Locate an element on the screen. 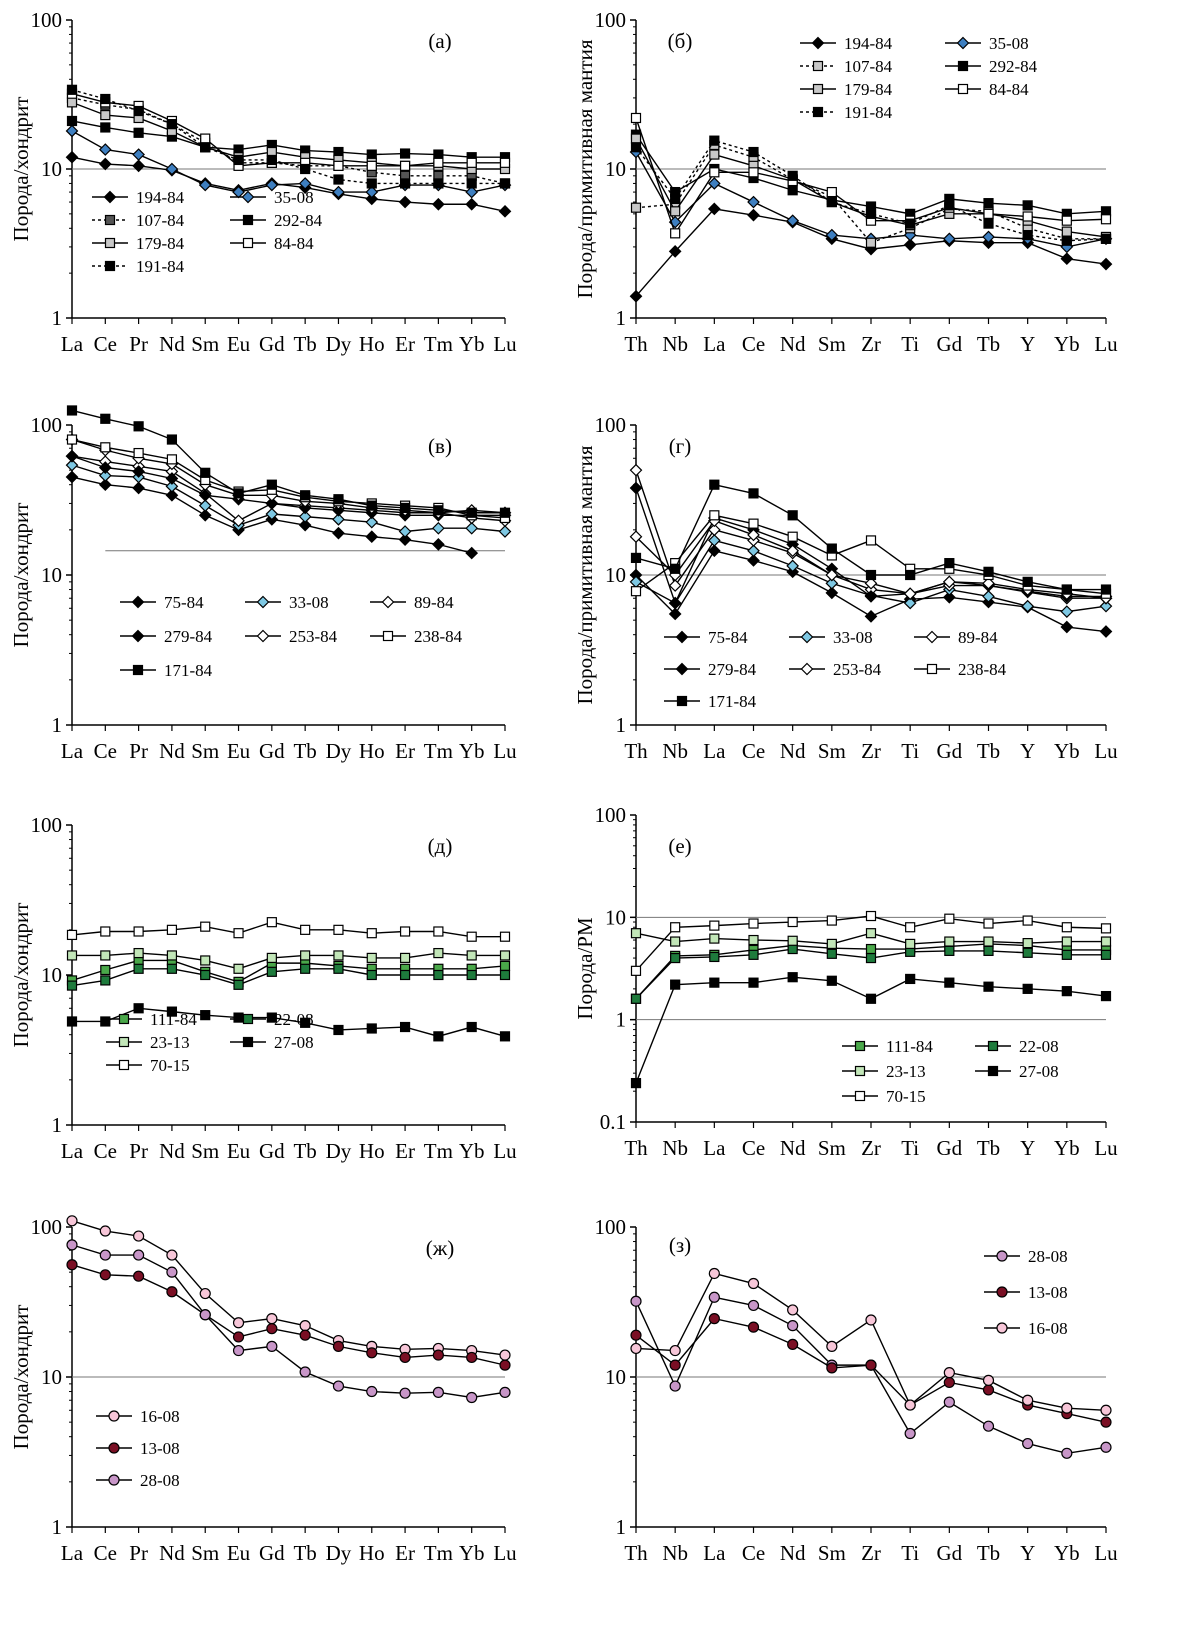 This screenshot has width=1177, height=1631. y-tick-label: 100 is located at coordinates (47, 825).